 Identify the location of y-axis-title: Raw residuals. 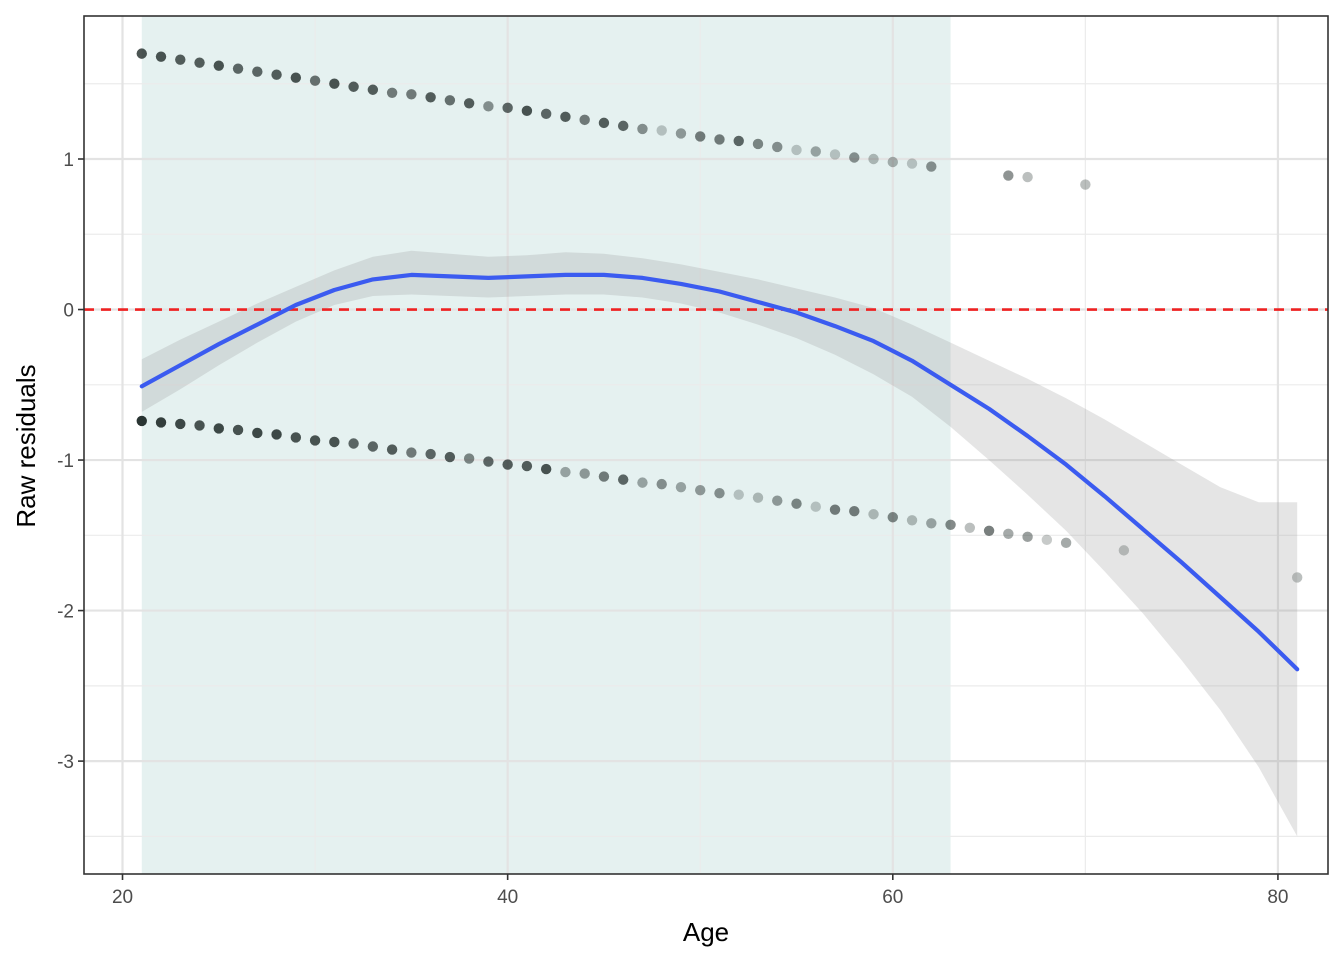
(26, 445).